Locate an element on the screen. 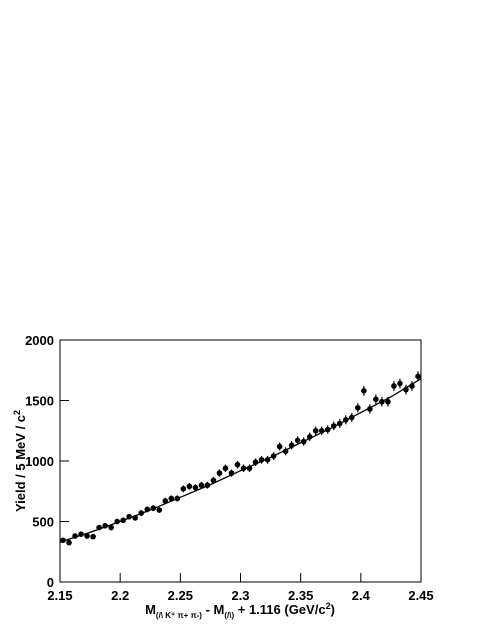  y-axis-label: Yield / 5 MeV / c2 is located at coordinates (20, 461).